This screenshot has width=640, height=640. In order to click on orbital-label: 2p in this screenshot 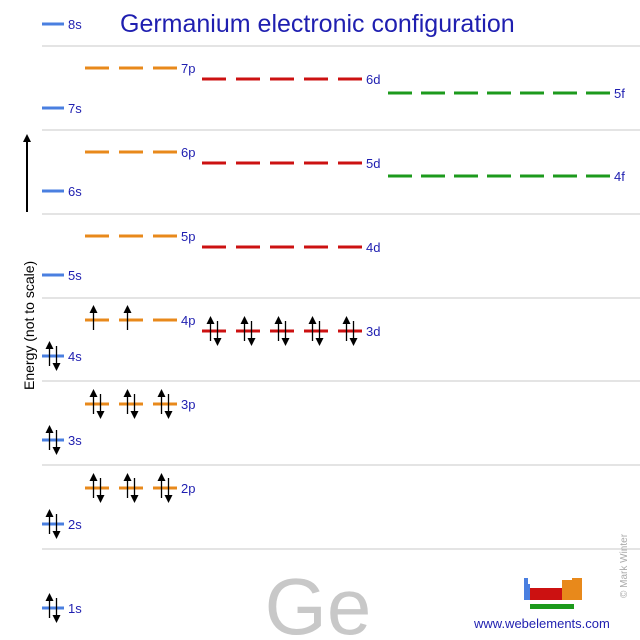, I will do `click(188, 488)`.